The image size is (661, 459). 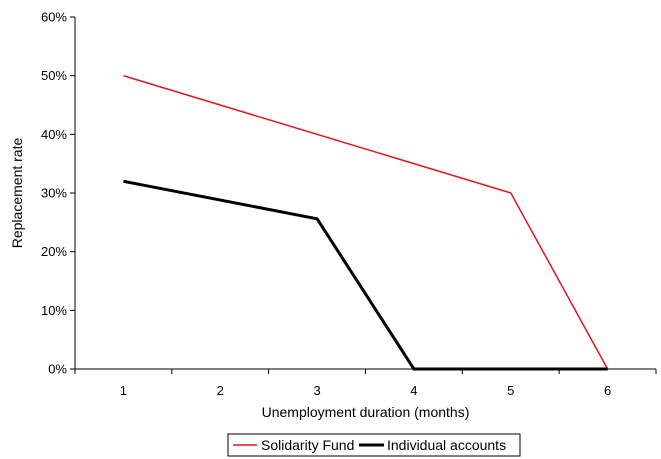 What do you see at coordinates (607, 390) in the screenshot?
I see `x-tick-label: 6` at bounding box center [607, 390].